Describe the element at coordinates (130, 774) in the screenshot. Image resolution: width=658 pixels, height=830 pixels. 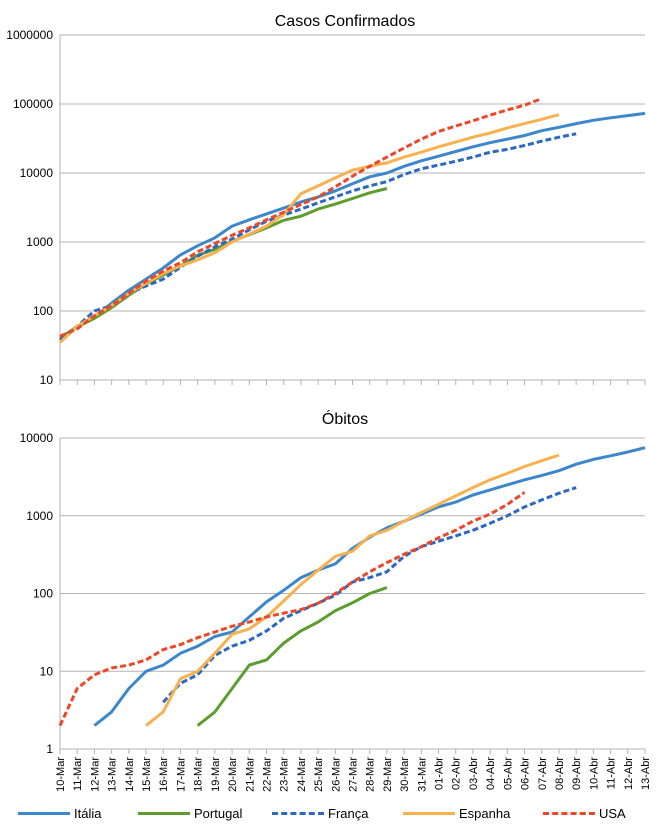
I see `x-tick-label: 14-Mar` at that location.